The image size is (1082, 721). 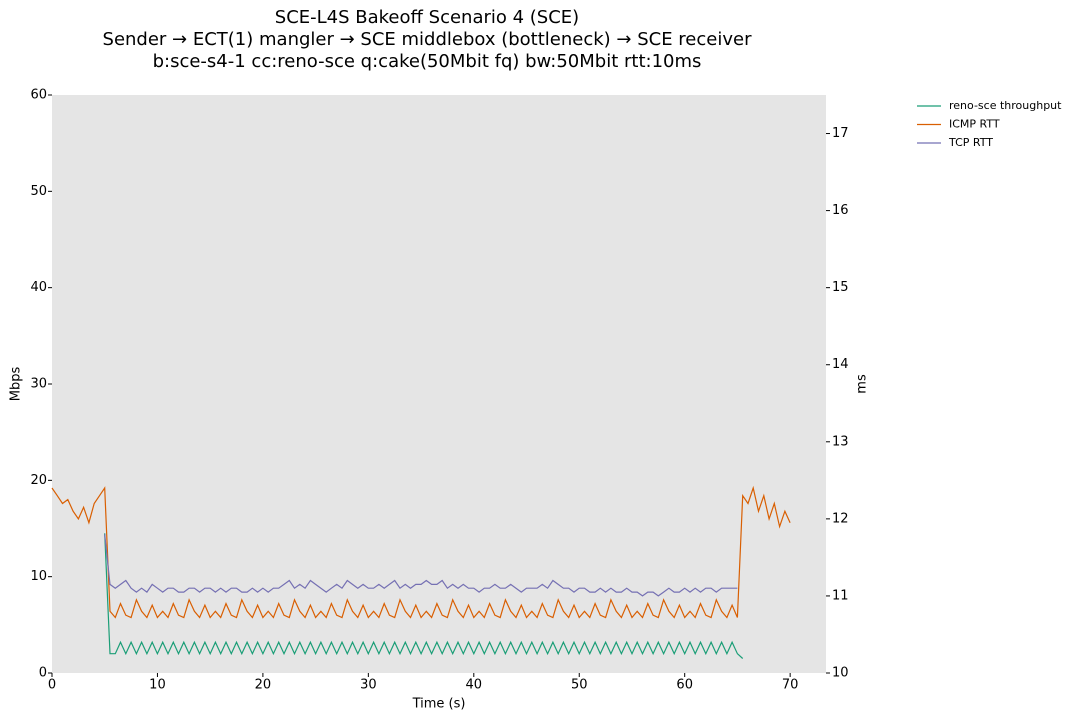 What do you see at coordinates (263, 685) in the screenshot?
I see `x-tick-label: 20` at bounding box center [263, 685].